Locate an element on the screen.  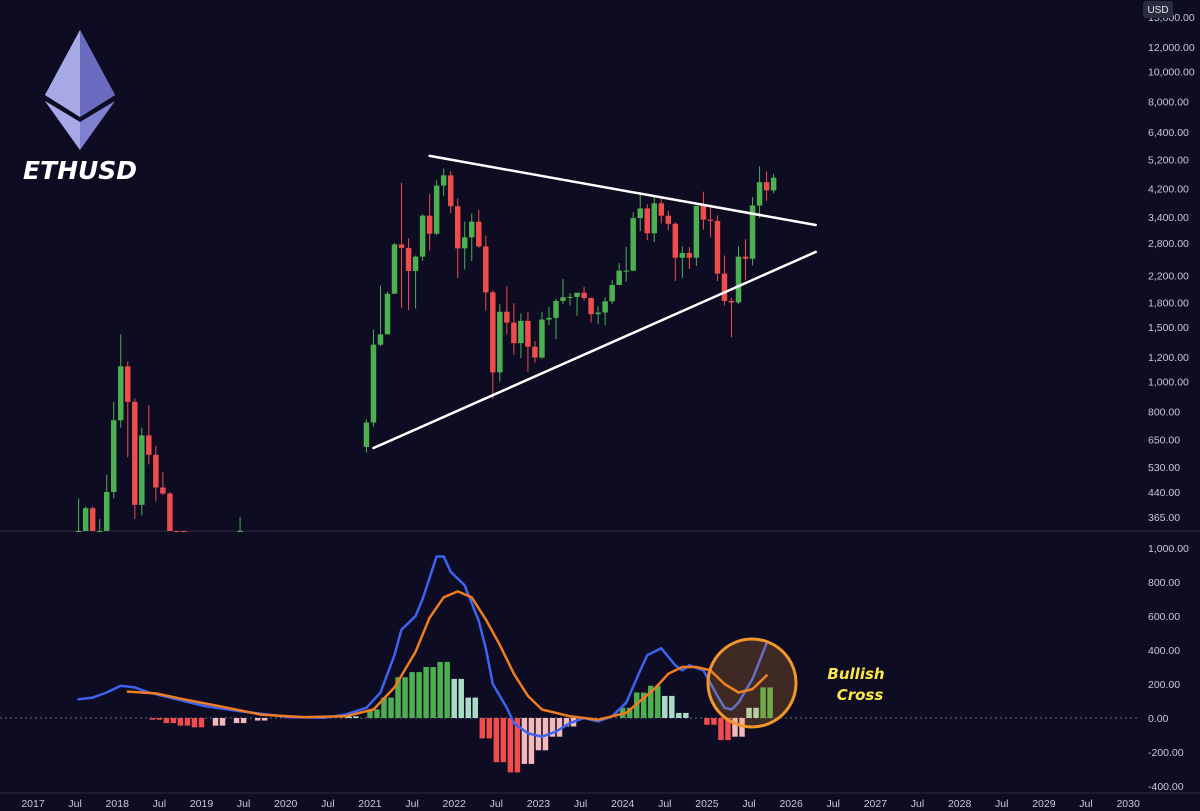
price-tick-label: 4,200.00 is located at coordinates (1168, 189).